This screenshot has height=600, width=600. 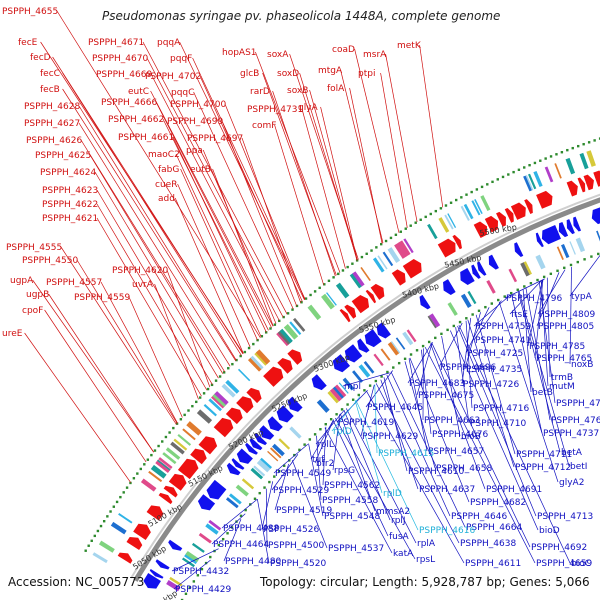 I want to click on blue-gene-label: PSPPH_4645, so click(x=395, y=408).